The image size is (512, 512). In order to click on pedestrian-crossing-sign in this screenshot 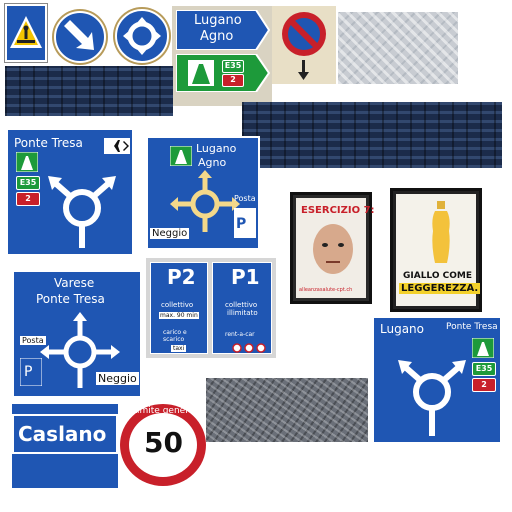, I will do `click(26, 33)`.